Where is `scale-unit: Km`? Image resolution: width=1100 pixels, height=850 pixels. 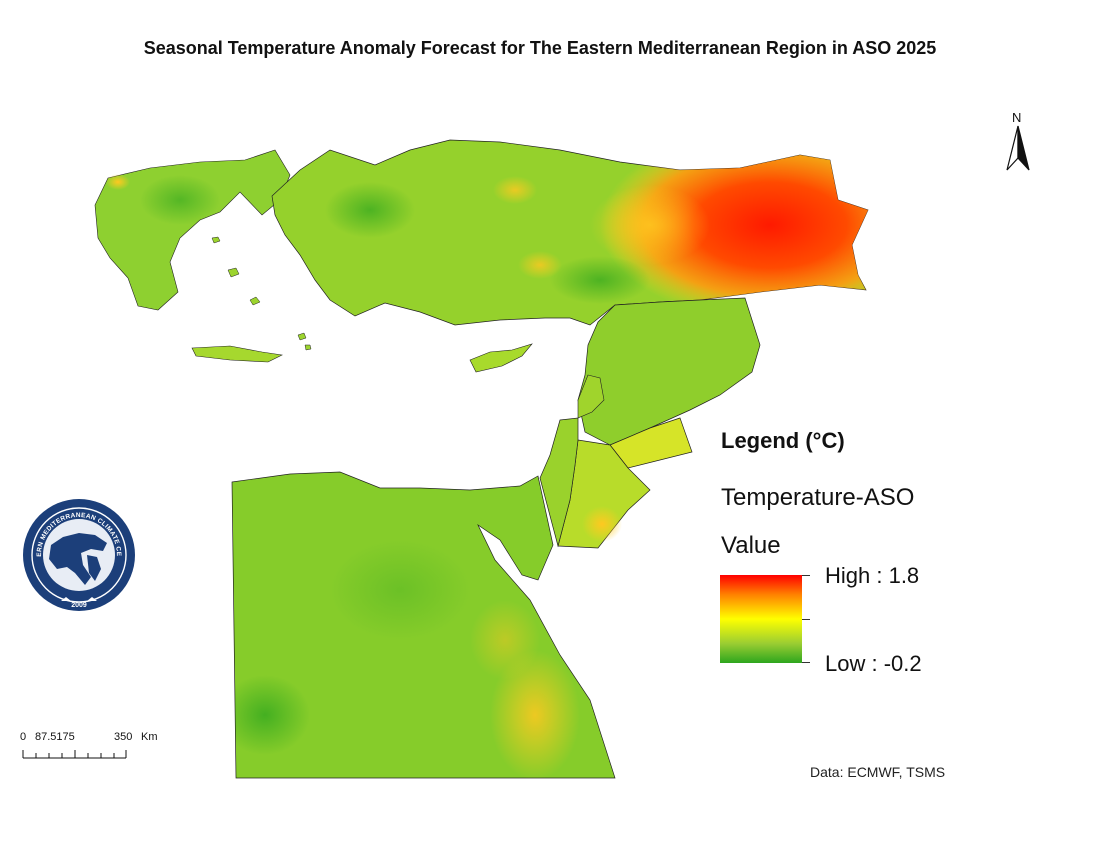
scale-unit: Km is located at coordinates (149, 737).